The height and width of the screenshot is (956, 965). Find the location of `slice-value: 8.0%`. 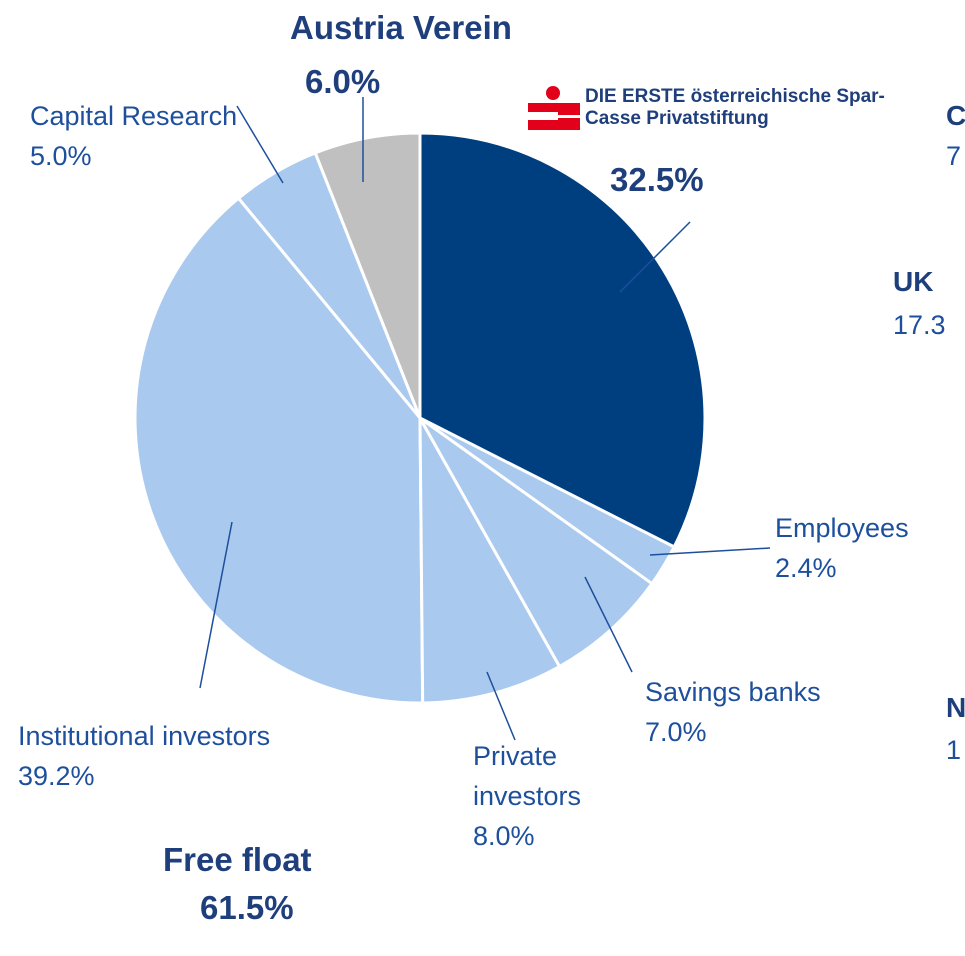

slice-value: 8.0% is located at coordinates (504, 836).